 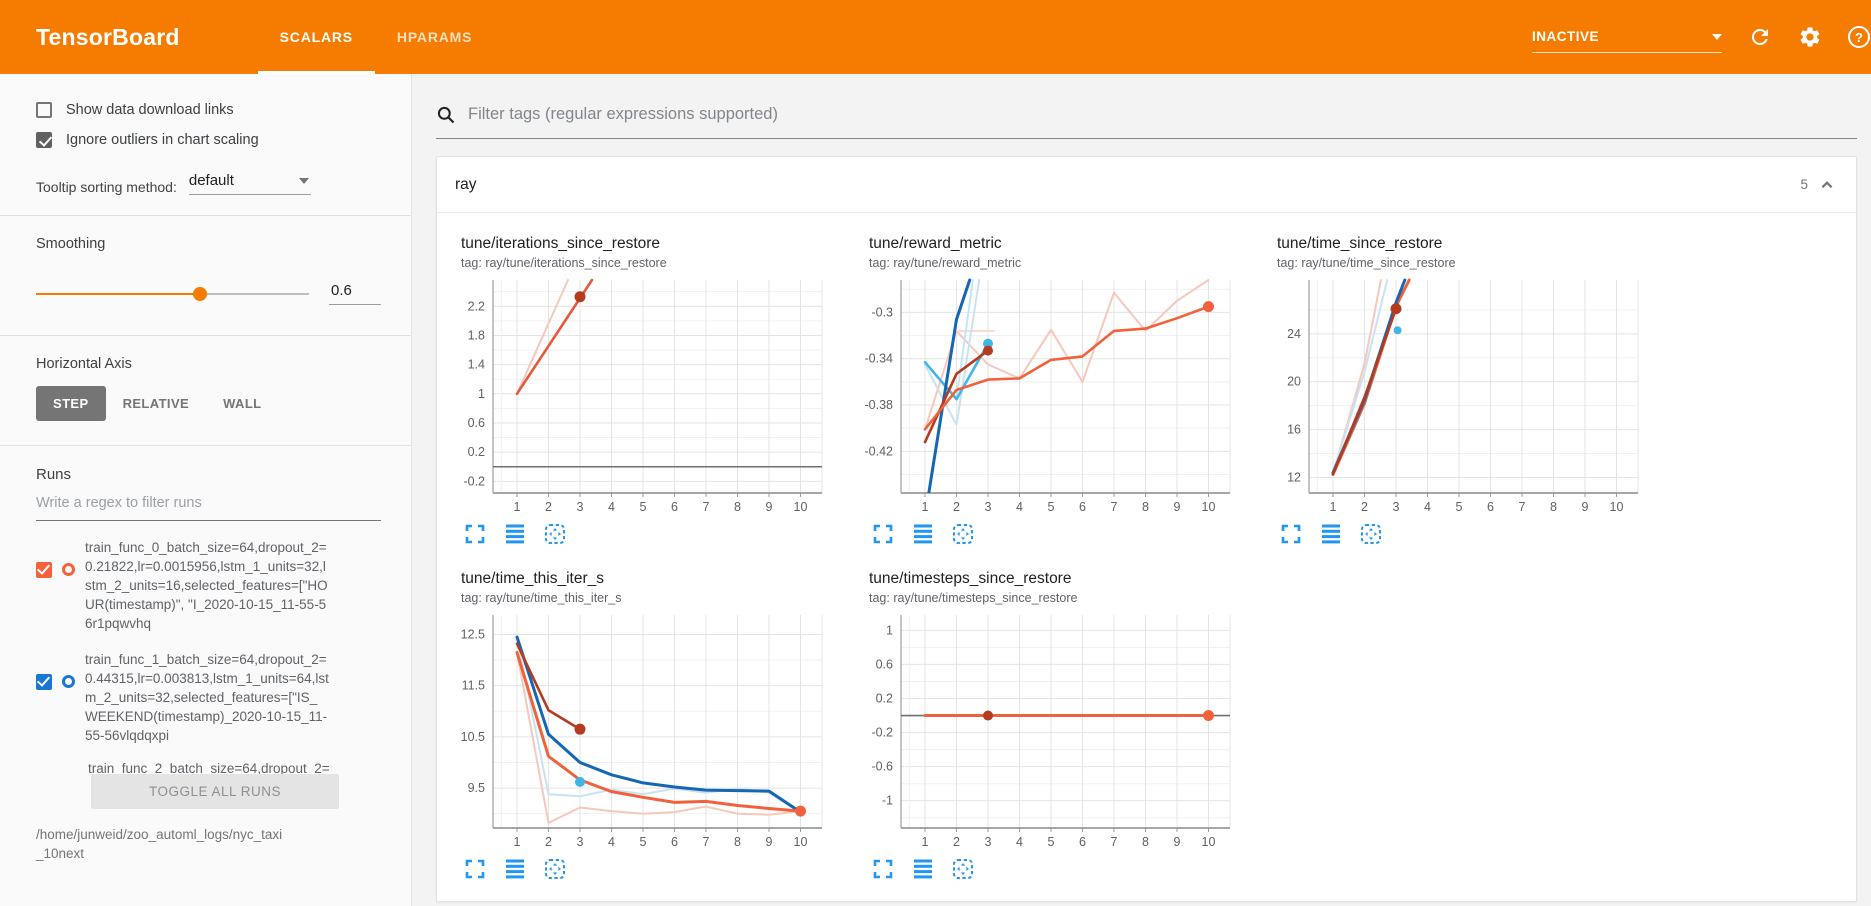 I want to click on horizontal-axis-label: Horizontal Axis, so click(x=84, y=364).